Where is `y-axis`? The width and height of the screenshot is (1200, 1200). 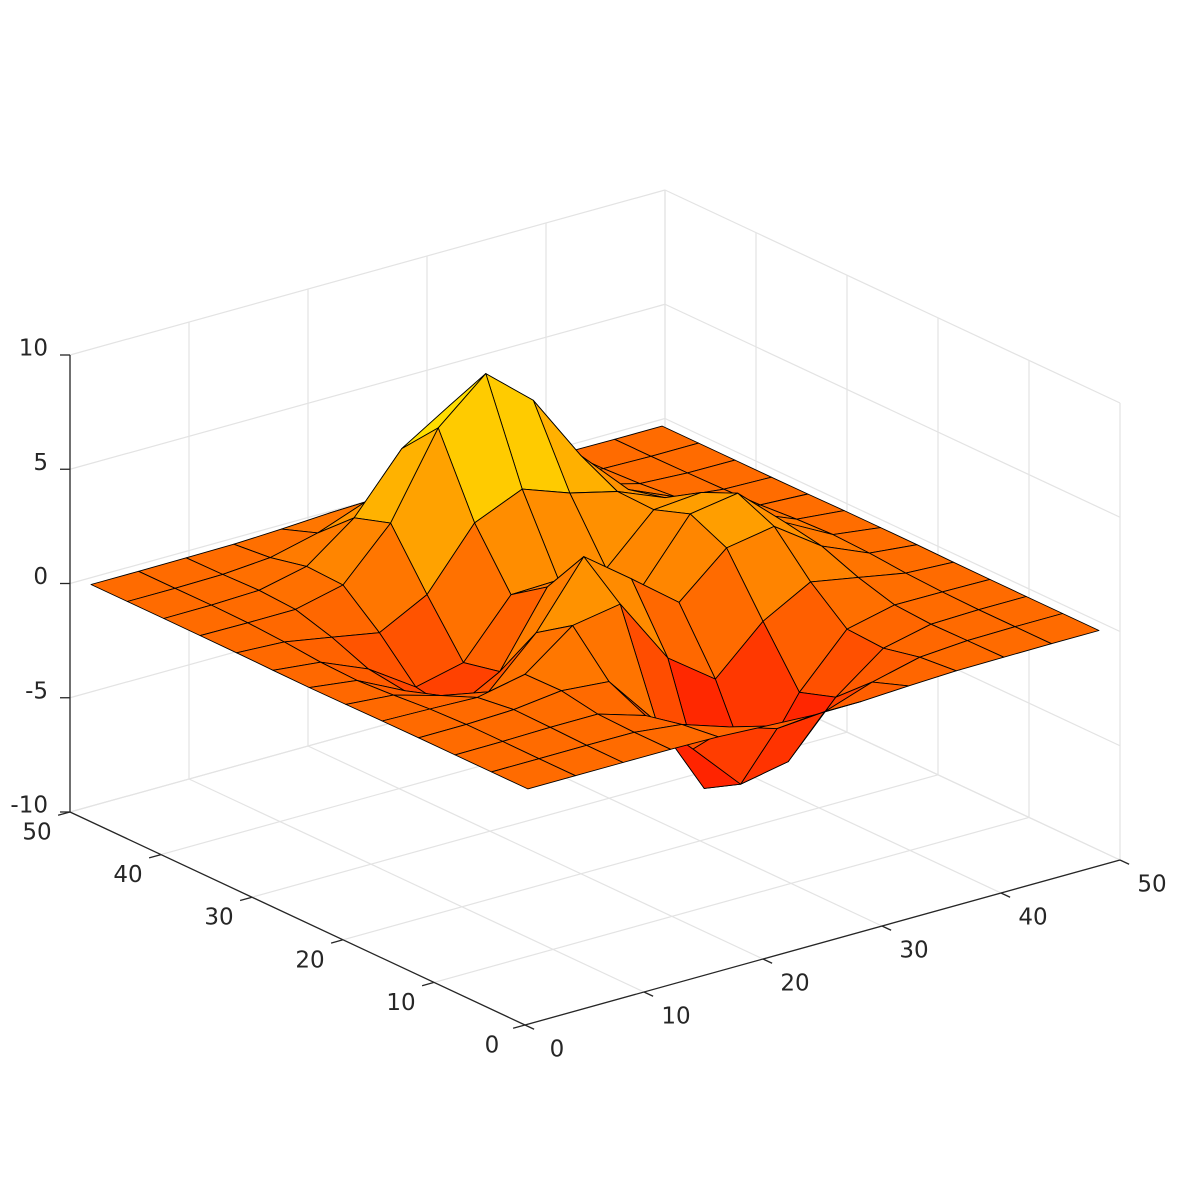
y-axis is located at coordinates (297, 918).